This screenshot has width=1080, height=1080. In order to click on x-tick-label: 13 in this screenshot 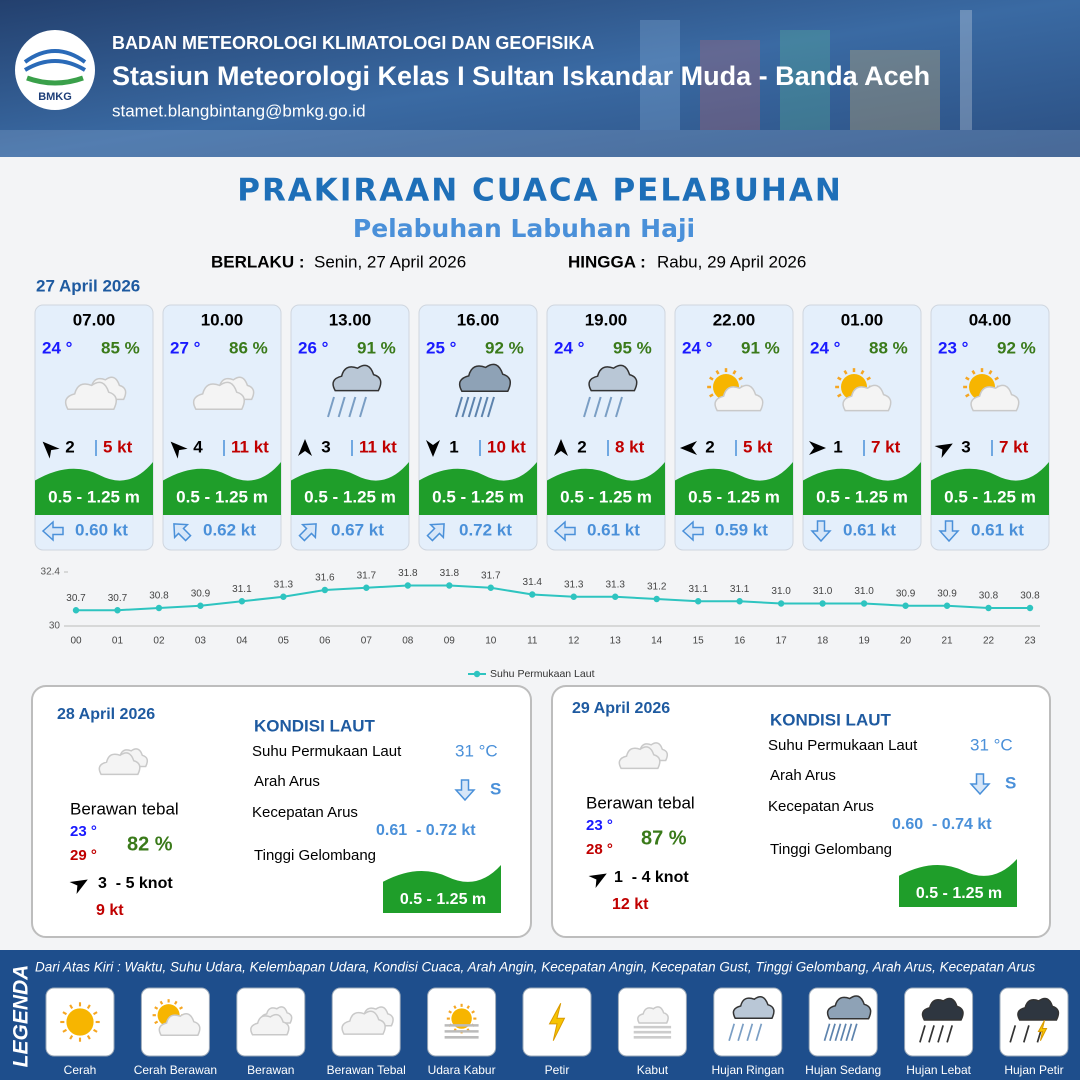, I will do `click(616, 641)`.